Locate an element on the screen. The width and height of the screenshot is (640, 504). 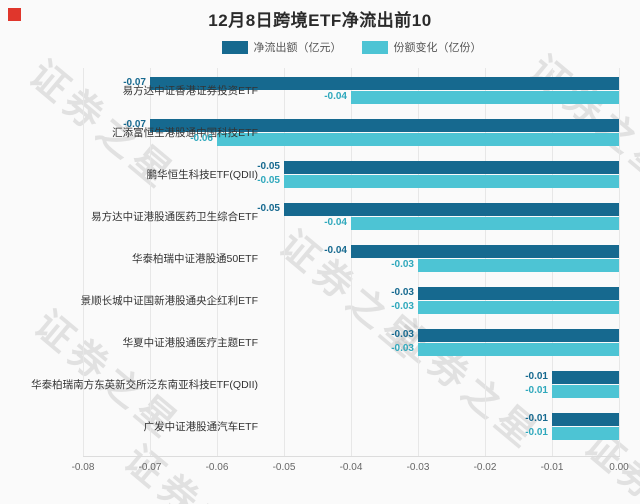
legend-item-netflow: 净流出额（亿元） is located at coordinates (281, 47).